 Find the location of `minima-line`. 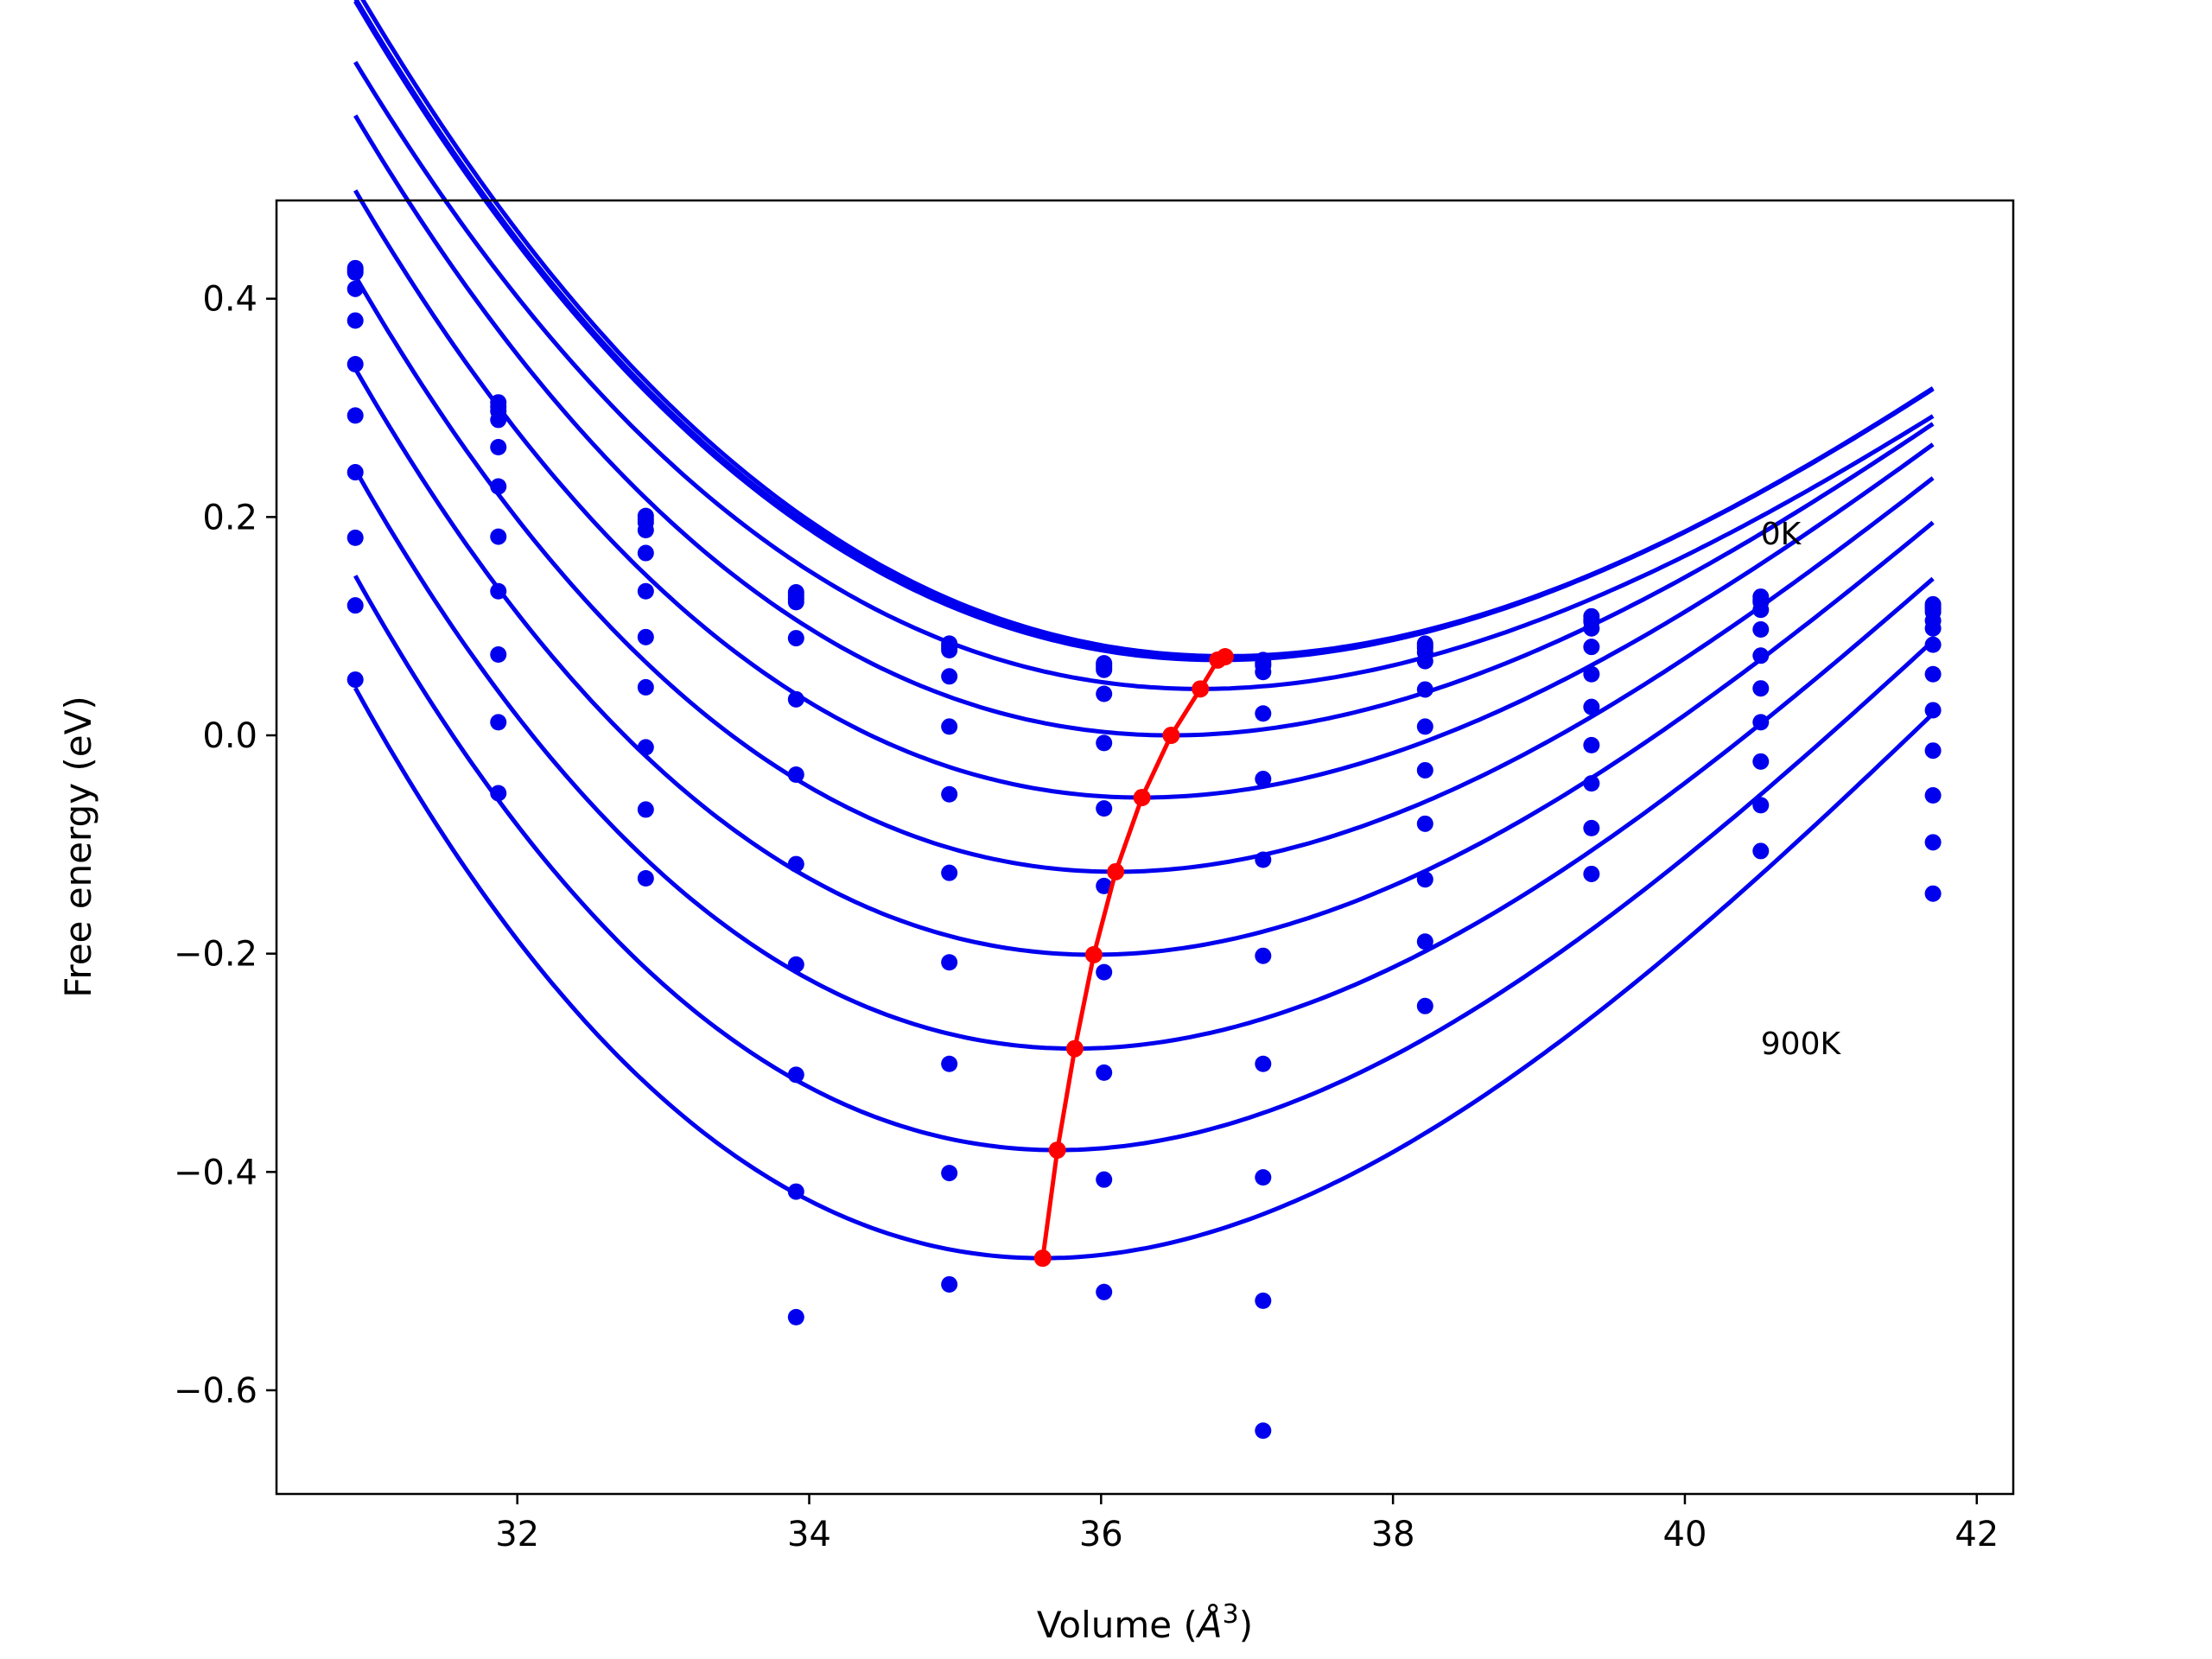

minima-line is located at coordinates (1133, 956).